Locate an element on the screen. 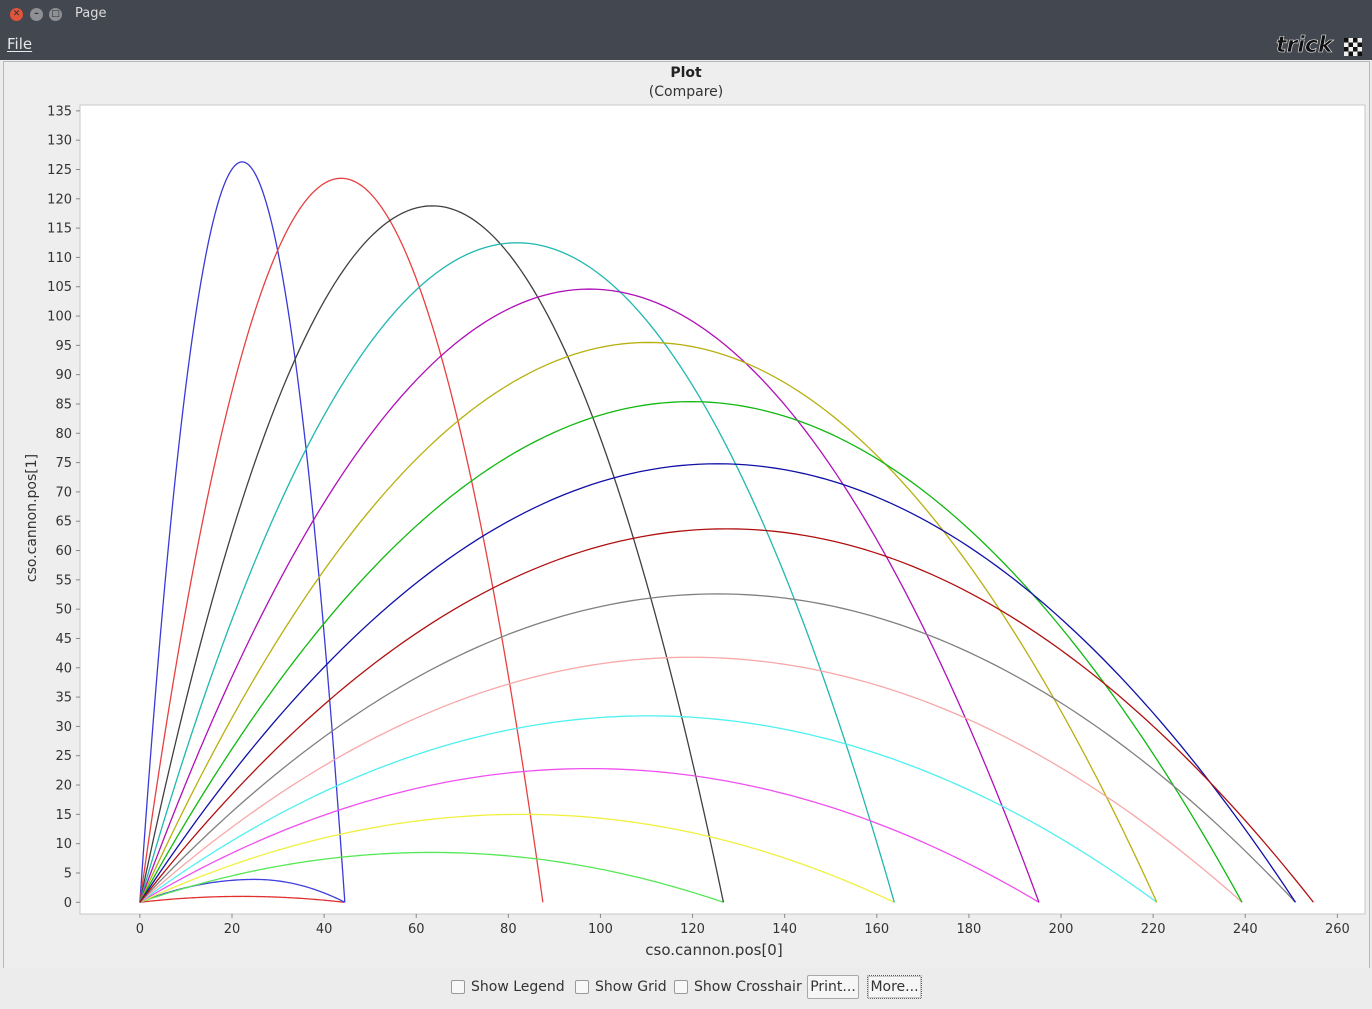  show-grid-checkbox: Show Grid is located at coordinates (621, 987).